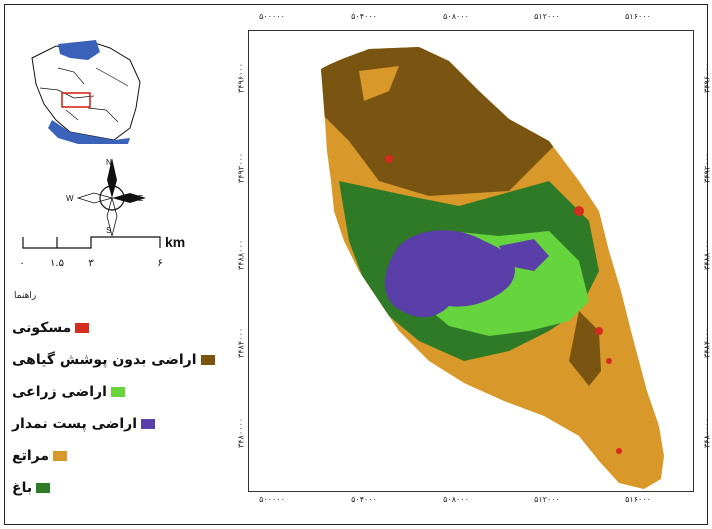 Image resolution: width=712 pixels, height=529 pixels. What do you see at coordinates (707, 78) in the screenshot?
I see `y-tick-right: ۳۴۹۶۰۰۰` at bounding box center [707, 78].